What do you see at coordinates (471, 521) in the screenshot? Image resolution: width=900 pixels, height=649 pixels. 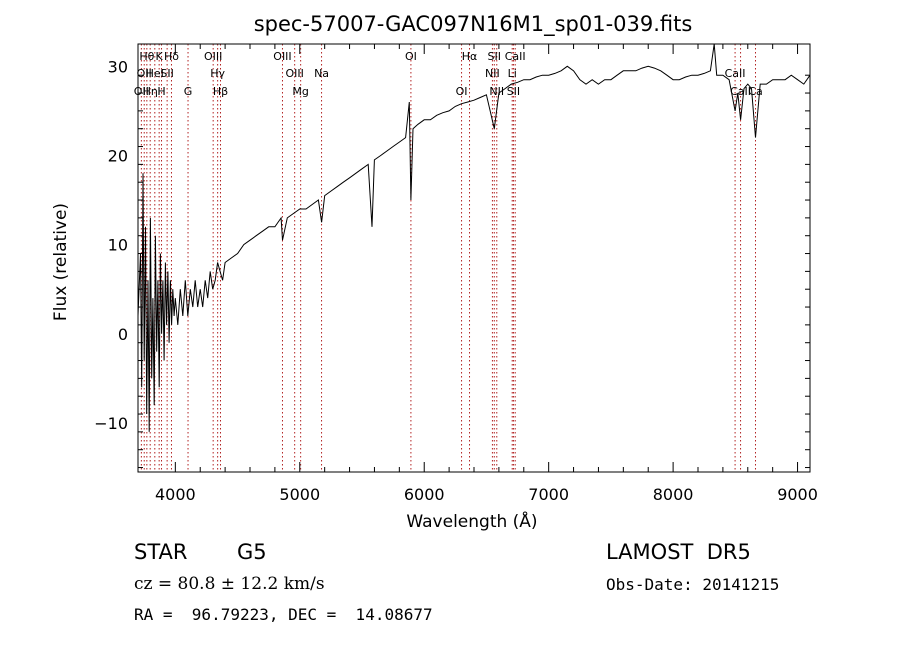 I see `x-axis-label: Wavelength (Å)` at bounding box center [471, 521].